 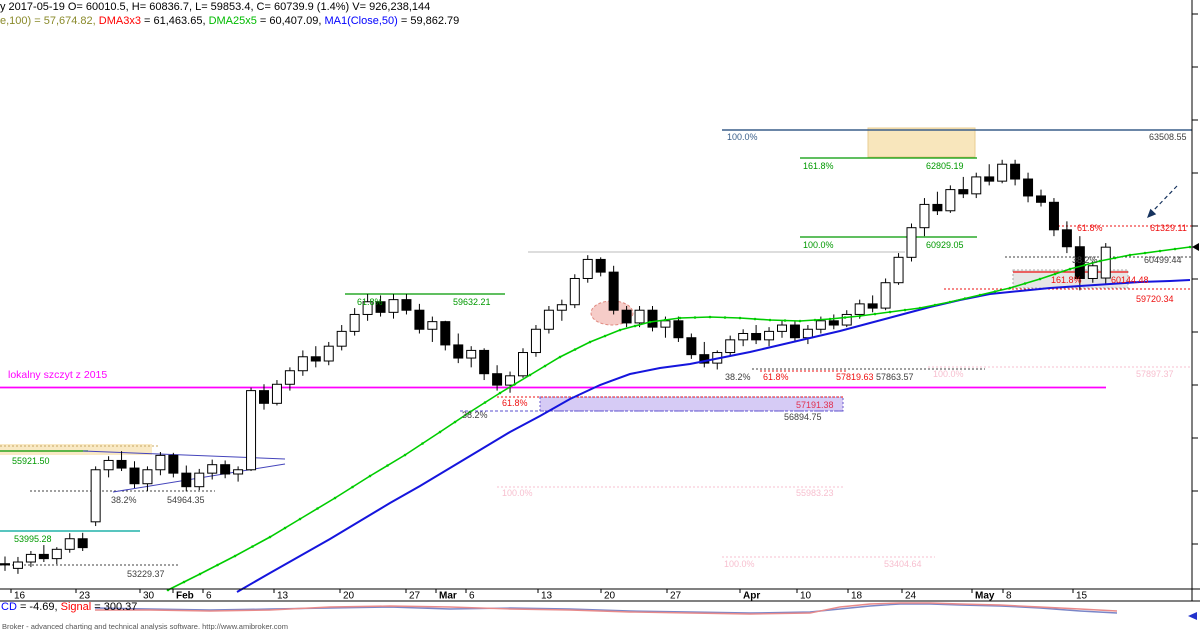 I want to click on trend-arrow-head-icon, so click(x=1152, y=213).